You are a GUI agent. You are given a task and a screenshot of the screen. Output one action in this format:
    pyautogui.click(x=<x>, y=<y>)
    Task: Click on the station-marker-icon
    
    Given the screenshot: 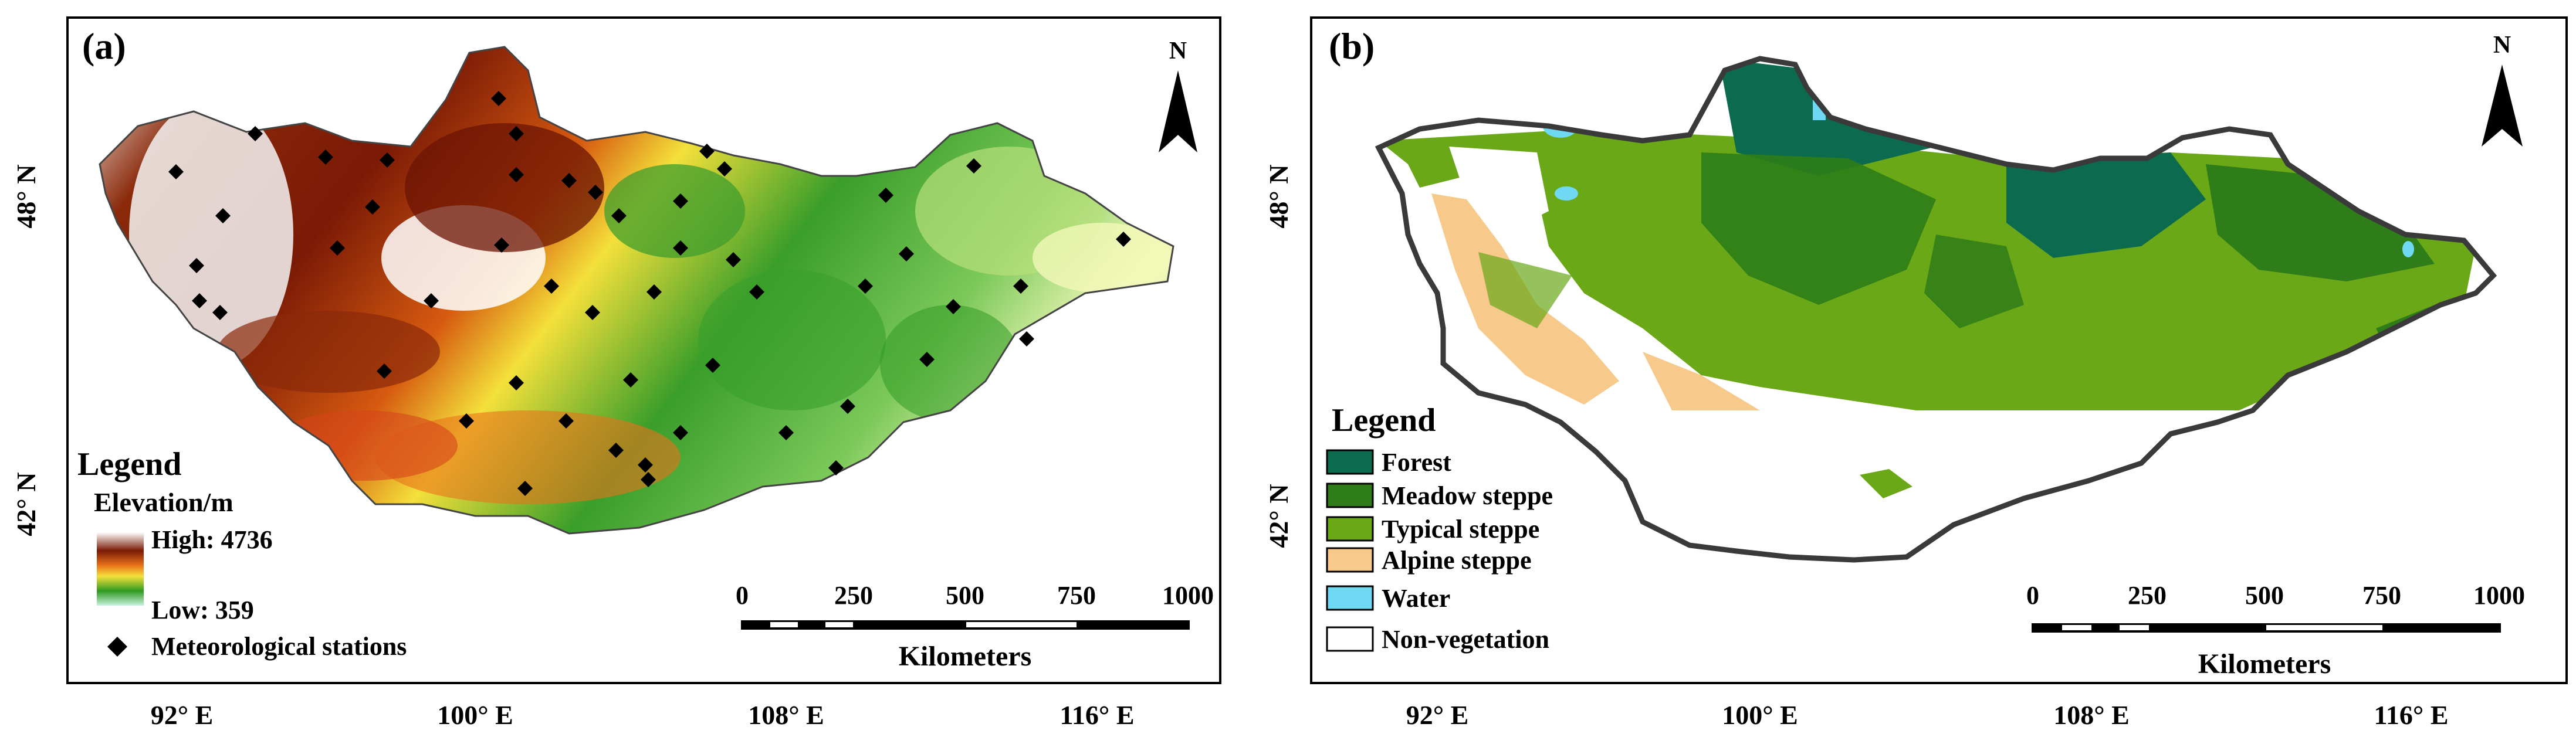 What is the action you would take?
    pyautogui.click(x=117, y=647)
    